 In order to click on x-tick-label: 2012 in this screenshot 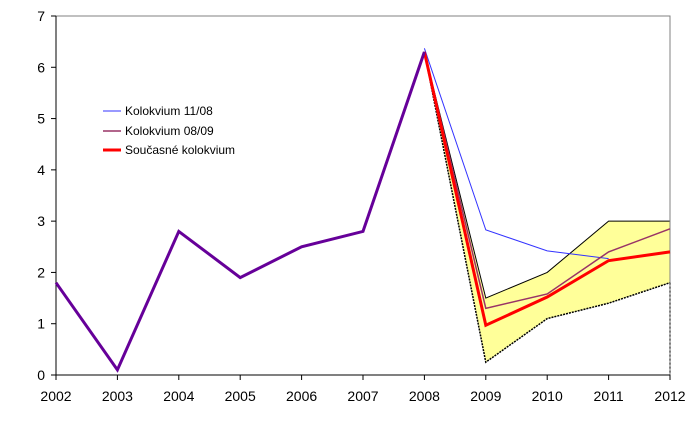, I will do `click(669, 396)`.